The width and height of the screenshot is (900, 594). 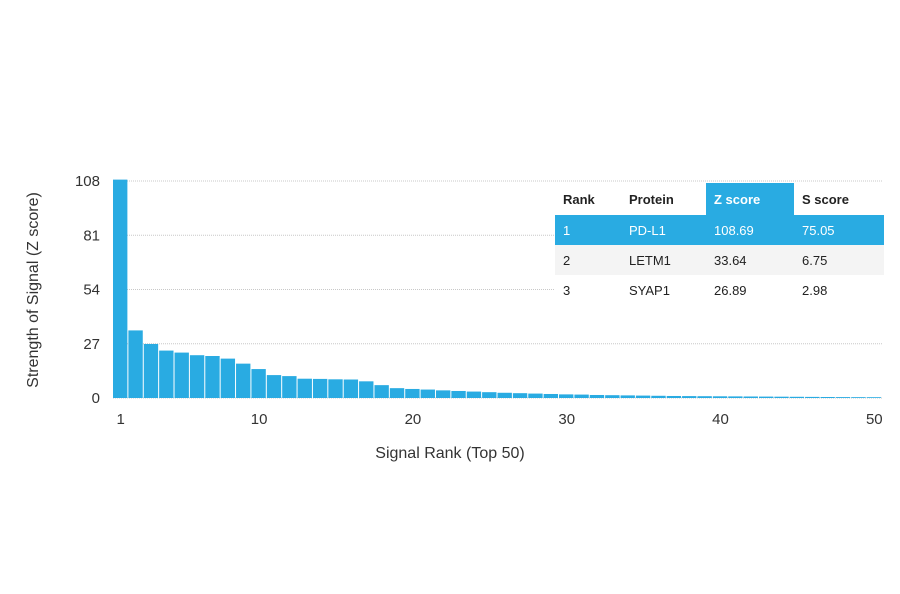 I want to click on x-tick-label-50: 50, so click(x=874, y=419).